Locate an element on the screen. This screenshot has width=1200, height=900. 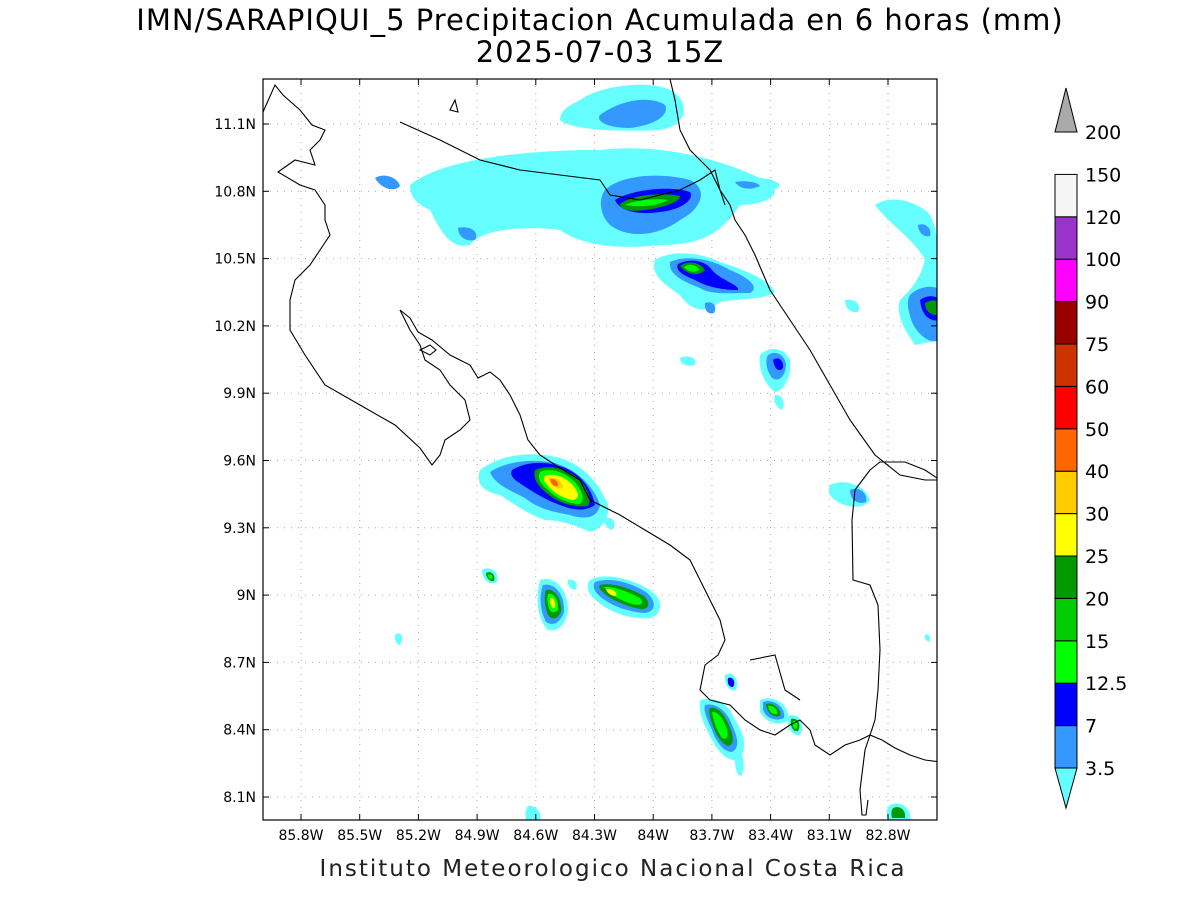
island-chira is located at coordinates (427, 350).